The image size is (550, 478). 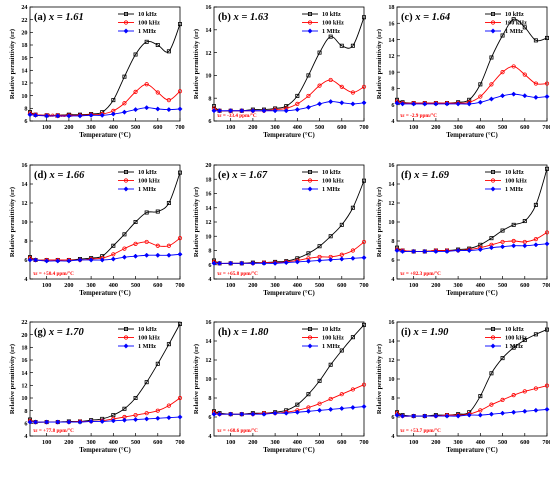 I want to click on x-tick-label: 200, so click(x=252, y=442).